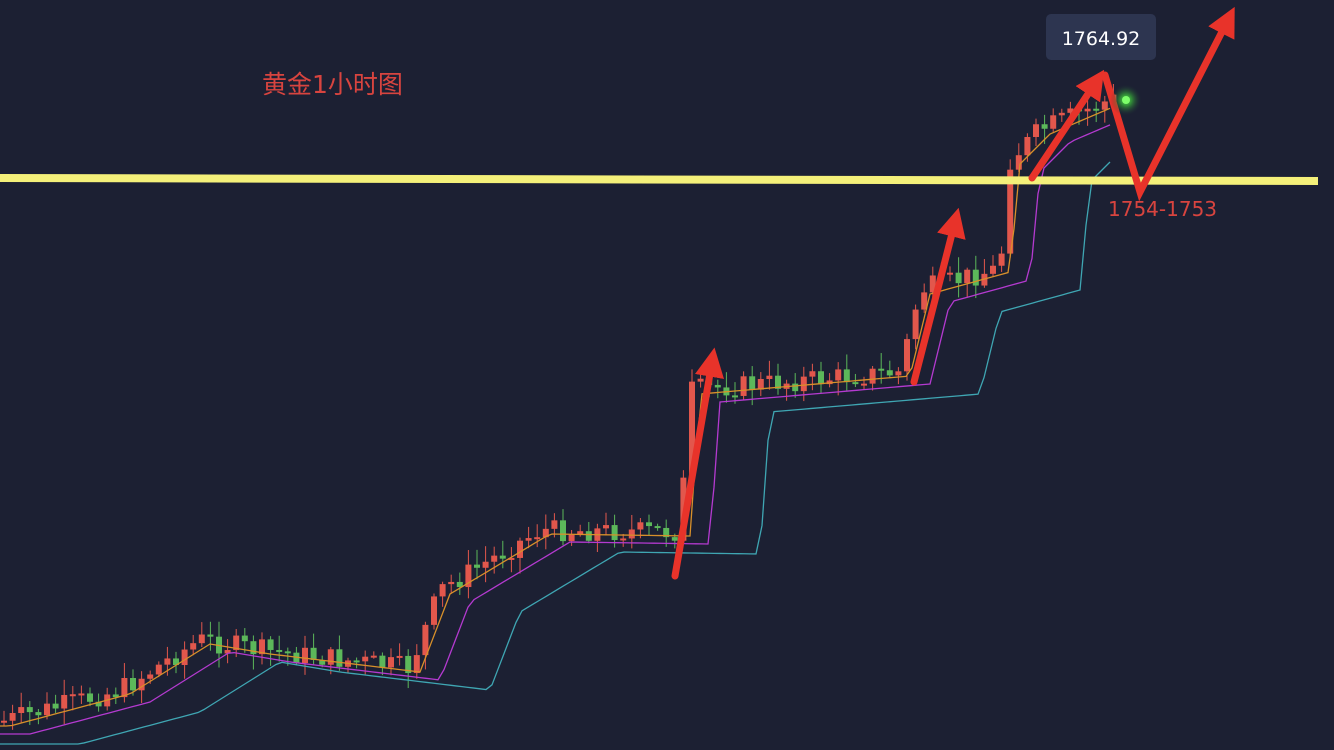 This screenshot has width=1334, height=750. I want to click on current-price-dot-core, so click(1126, 100).